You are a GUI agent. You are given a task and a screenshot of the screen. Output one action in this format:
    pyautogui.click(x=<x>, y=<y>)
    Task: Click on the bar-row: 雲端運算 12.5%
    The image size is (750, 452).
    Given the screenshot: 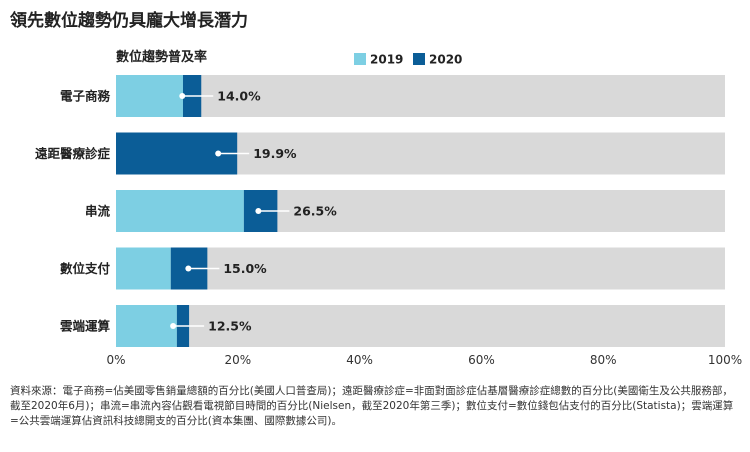 What is the action you would take?
    pyautogui.click(x=392, y=326)
    